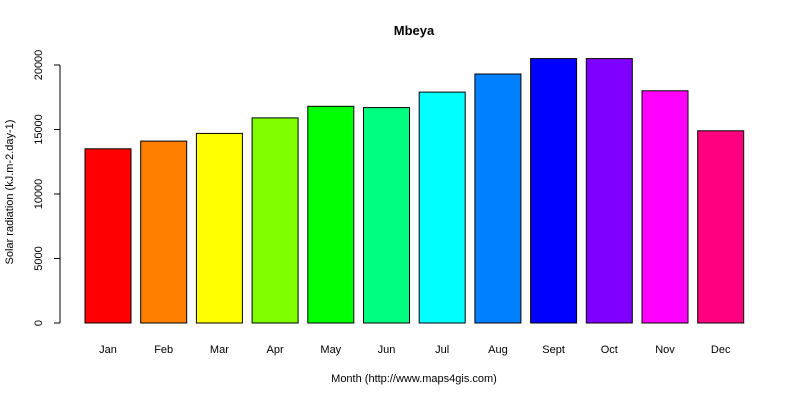  I want to click on y-axis: 0 5000 10000 15000 20000, so click(47, 188).